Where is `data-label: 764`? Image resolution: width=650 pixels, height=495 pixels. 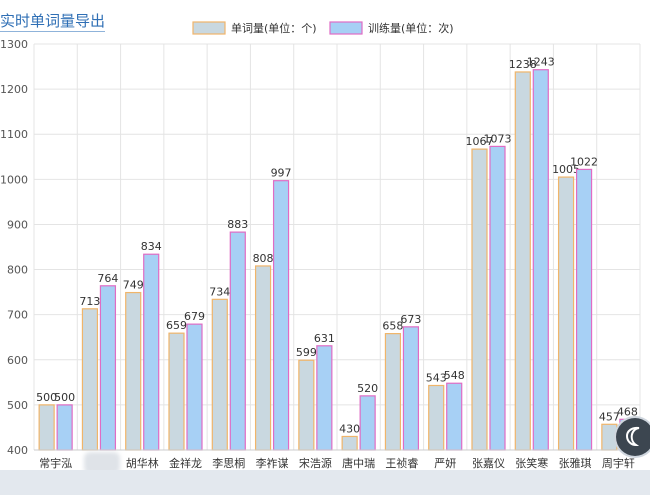
data-label: 764 is located at coordinates (107, 278).